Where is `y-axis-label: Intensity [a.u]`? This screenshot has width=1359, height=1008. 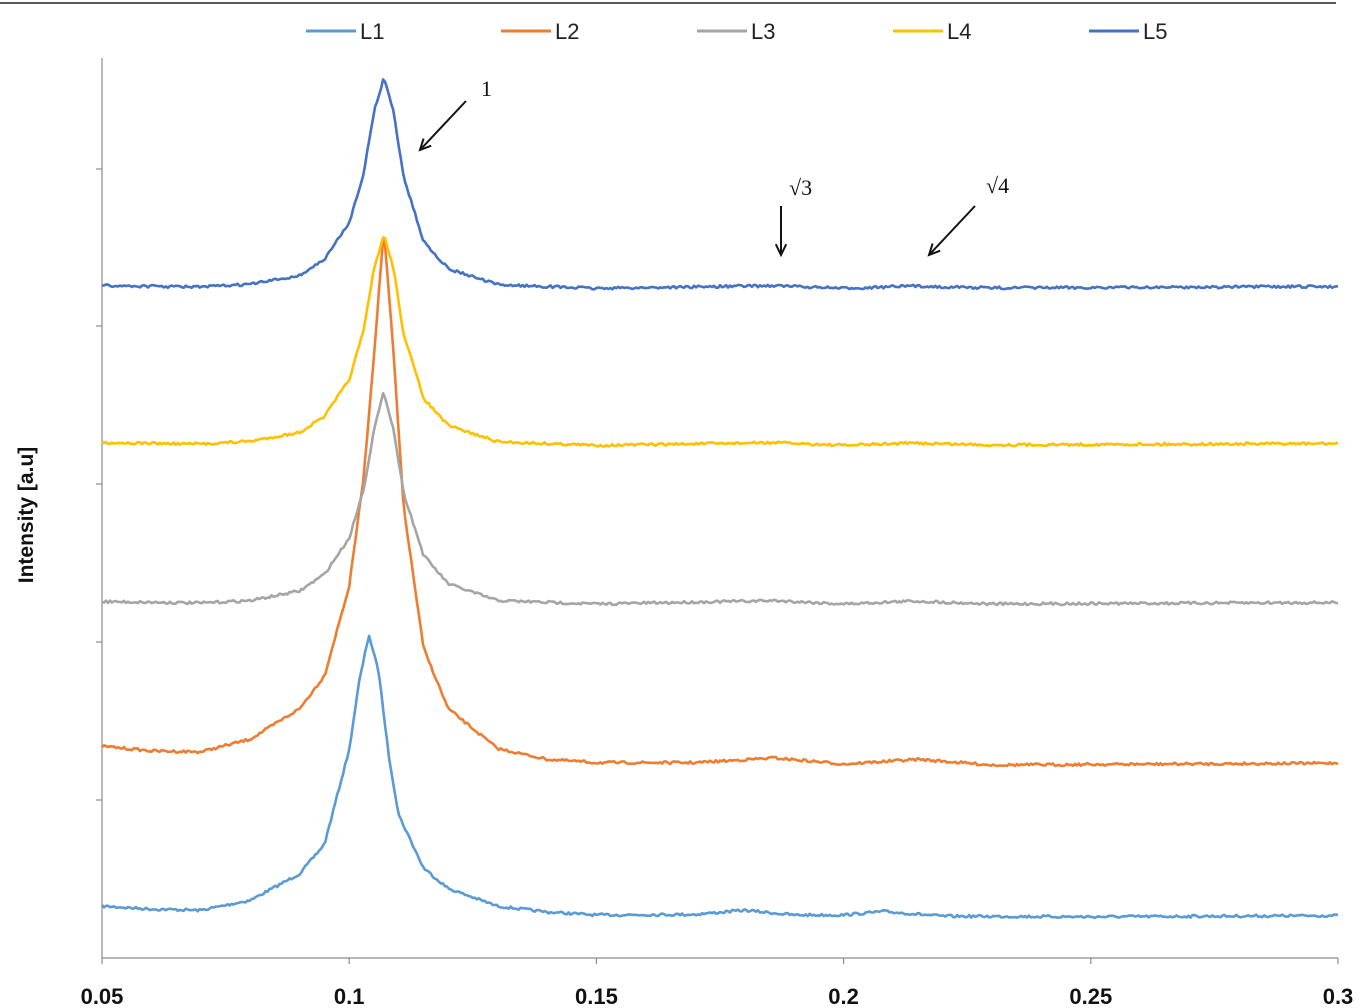
y-axis-label: Intensity [a.u] is located at coordinates (26, 515).